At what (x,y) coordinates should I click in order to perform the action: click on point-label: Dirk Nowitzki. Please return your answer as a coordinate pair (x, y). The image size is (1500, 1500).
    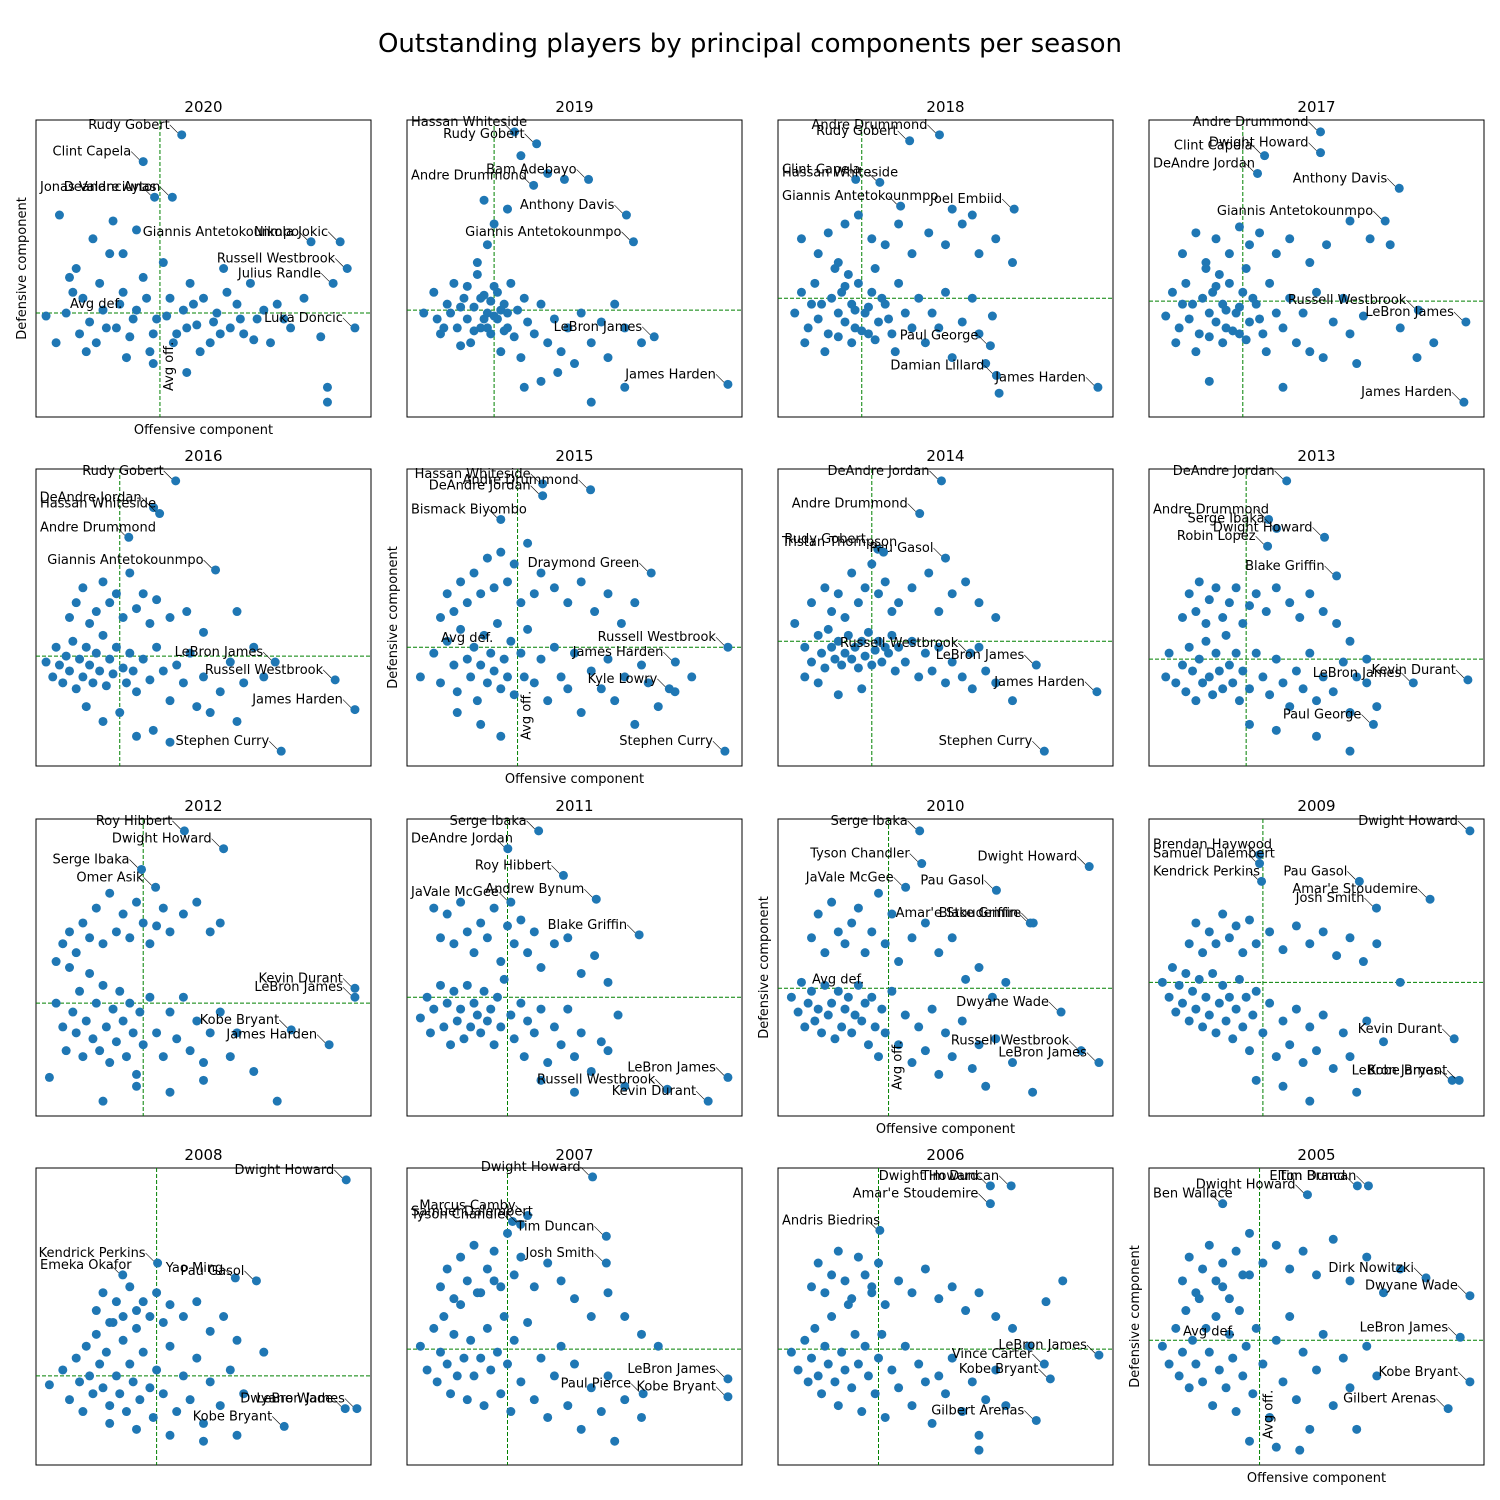
    Looking at the image, I should click on (1371, 1268).